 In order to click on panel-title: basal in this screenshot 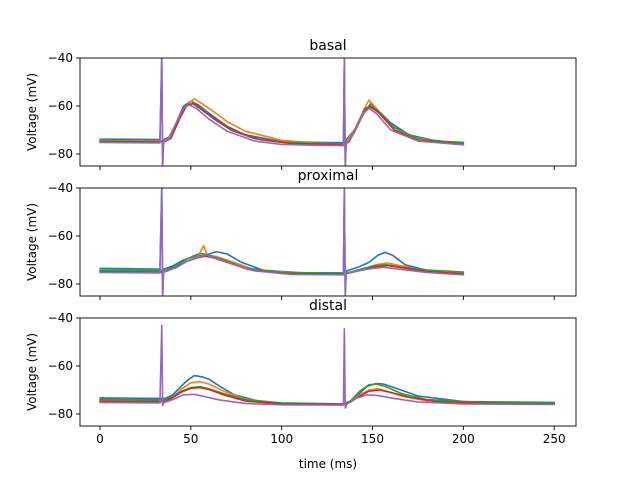, I will do `click(327, 46)`.